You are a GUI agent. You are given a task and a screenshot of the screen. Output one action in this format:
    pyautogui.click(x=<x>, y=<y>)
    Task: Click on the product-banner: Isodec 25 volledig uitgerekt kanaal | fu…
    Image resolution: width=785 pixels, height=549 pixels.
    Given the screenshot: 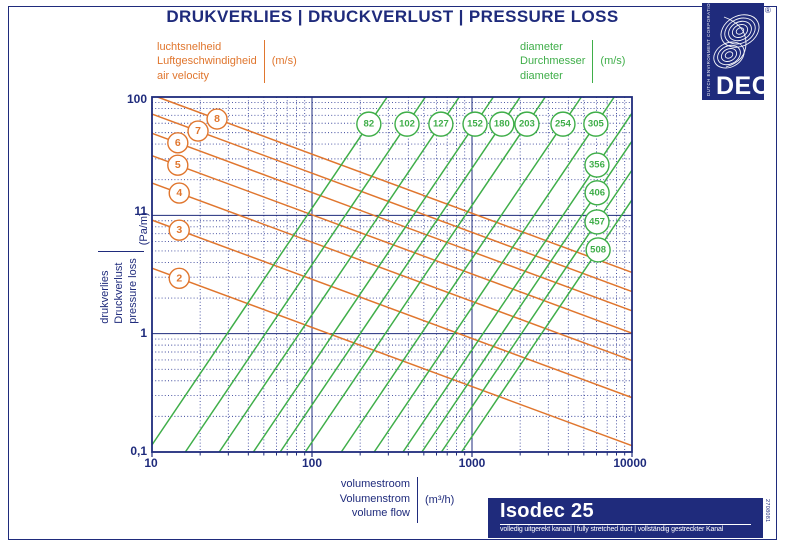 What is the action you would take?
    pyautogui.click(x=625, y=518)
    